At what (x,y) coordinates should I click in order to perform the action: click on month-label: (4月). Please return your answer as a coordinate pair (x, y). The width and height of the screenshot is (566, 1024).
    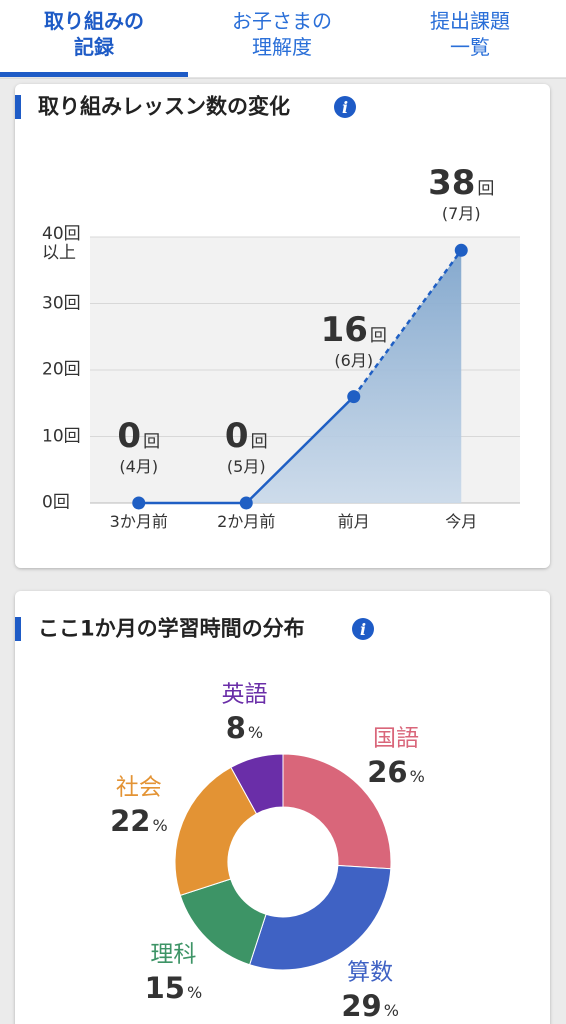
    Looking at the image, I should click on (139, 467).